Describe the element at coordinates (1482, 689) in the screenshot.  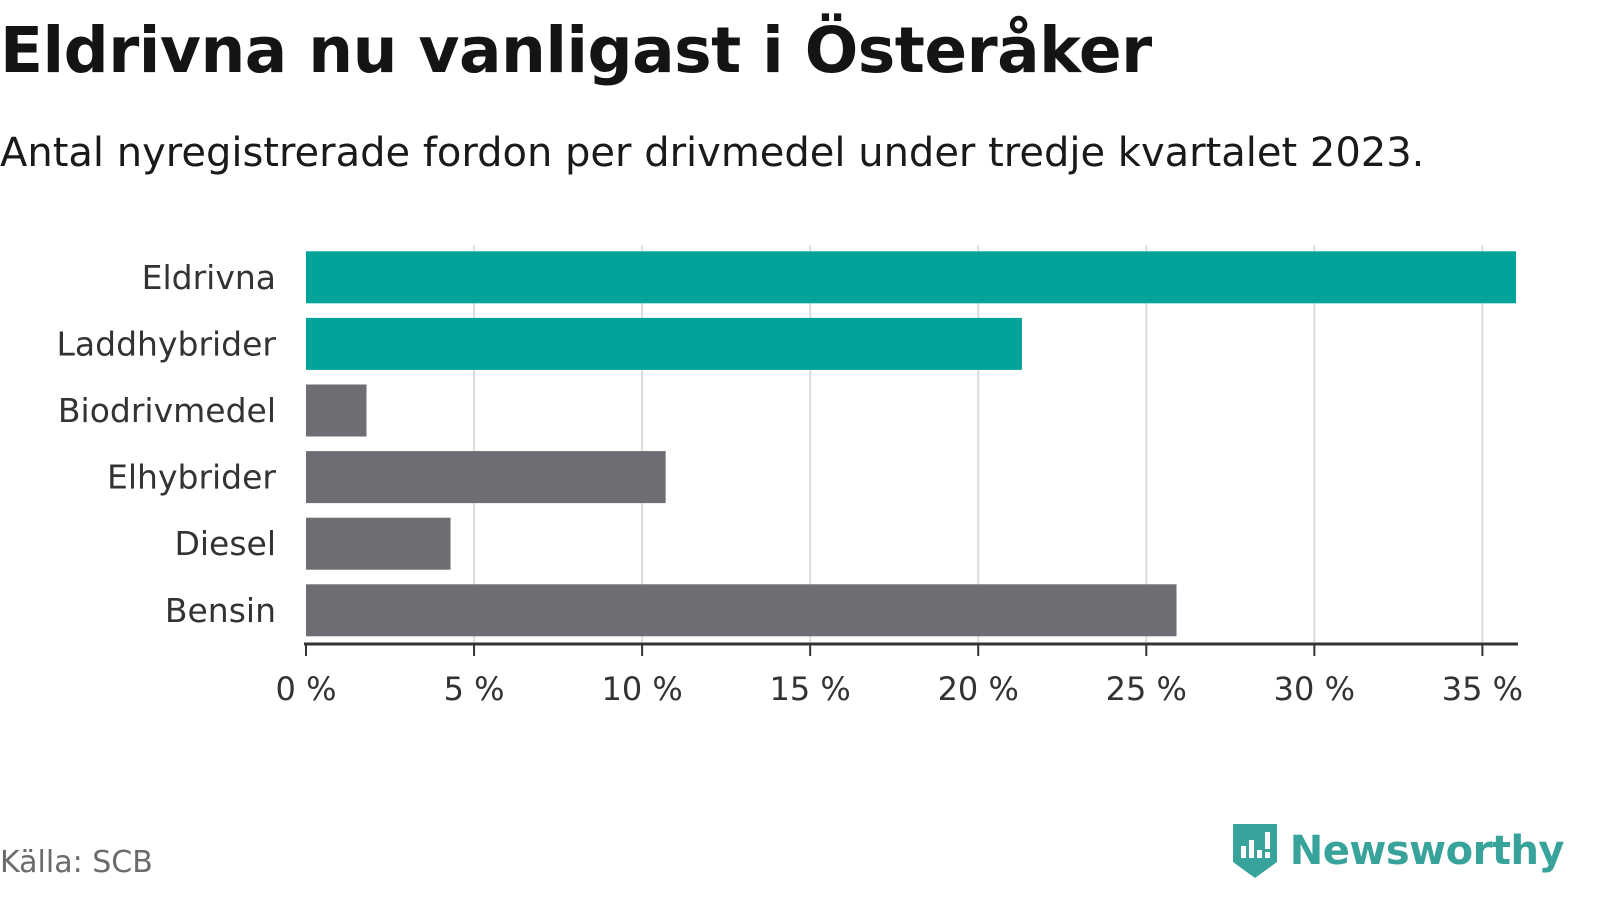
I see `x-tick-label: 35 %` at that location.